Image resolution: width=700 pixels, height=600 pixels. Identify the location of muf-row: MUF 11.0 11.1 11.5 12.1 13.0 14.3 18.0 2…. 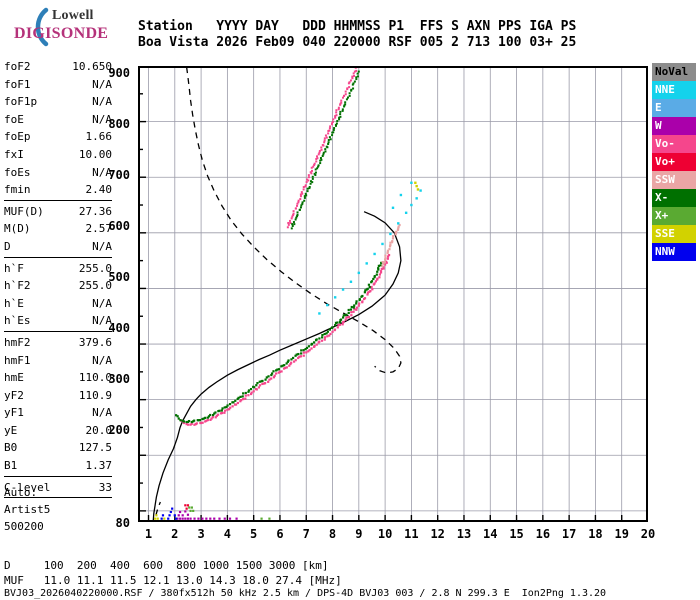
(173, 580).